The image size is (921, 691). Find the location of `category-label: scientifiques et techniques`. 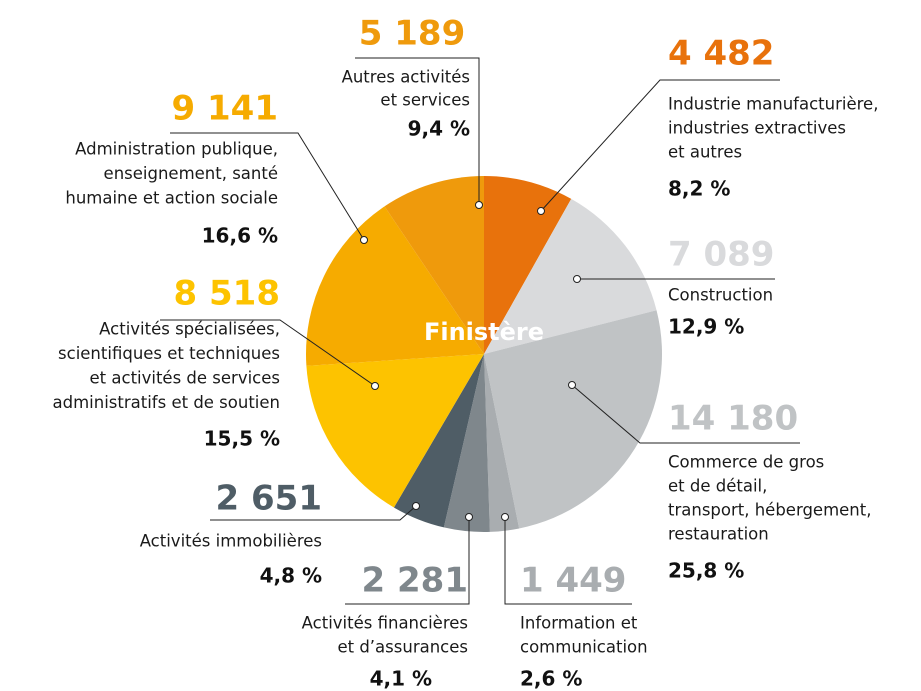

category-label: scientifiques et techniques is located at coordinates (169, 353).